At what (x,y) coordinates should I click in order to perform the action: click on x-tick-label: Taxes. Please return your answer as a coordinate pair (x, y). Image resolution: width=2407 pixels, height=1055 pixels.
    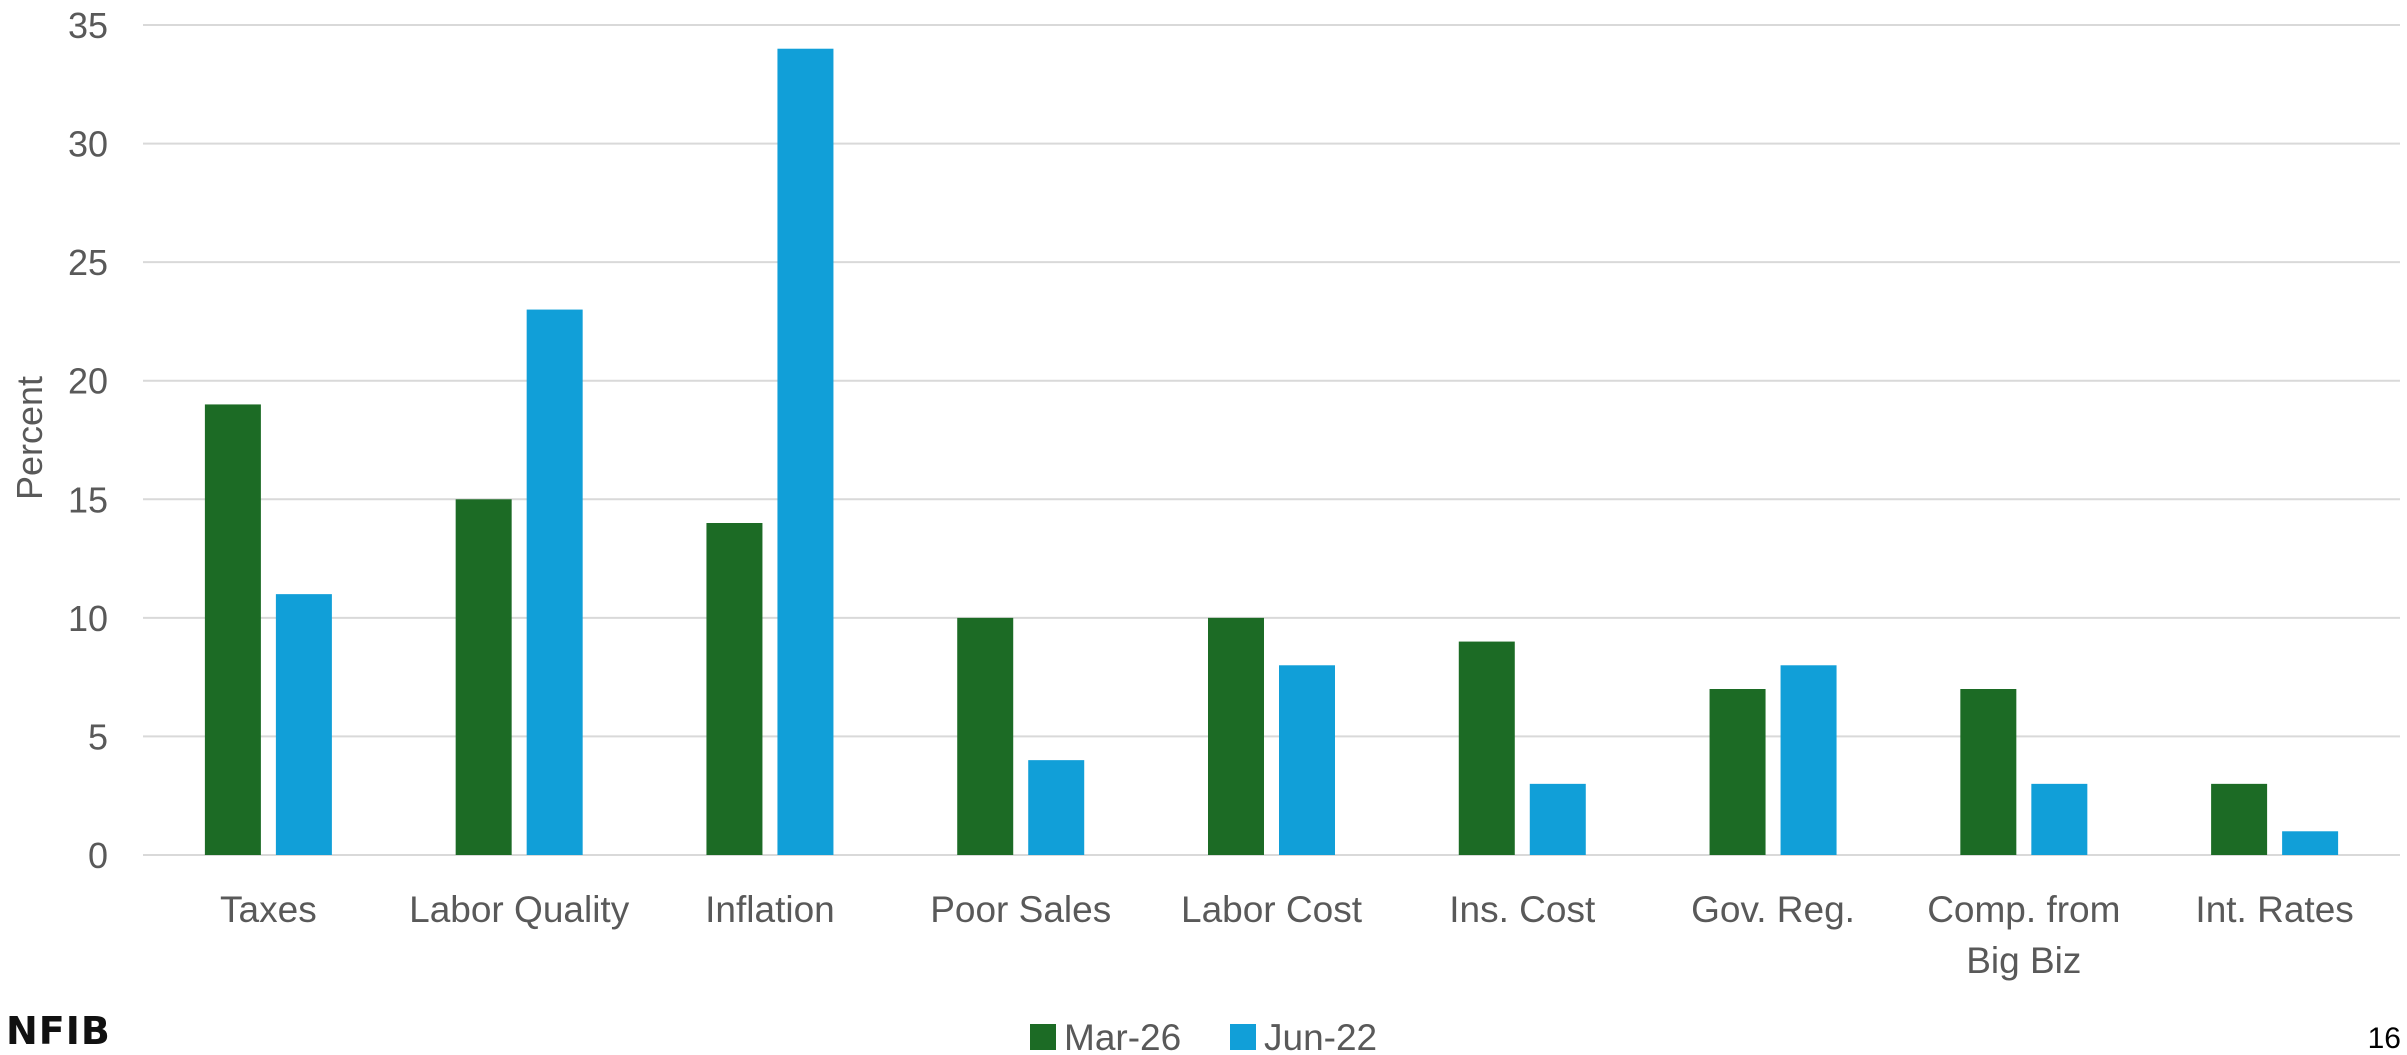
    Looking at the image, I should click on (268, 909).